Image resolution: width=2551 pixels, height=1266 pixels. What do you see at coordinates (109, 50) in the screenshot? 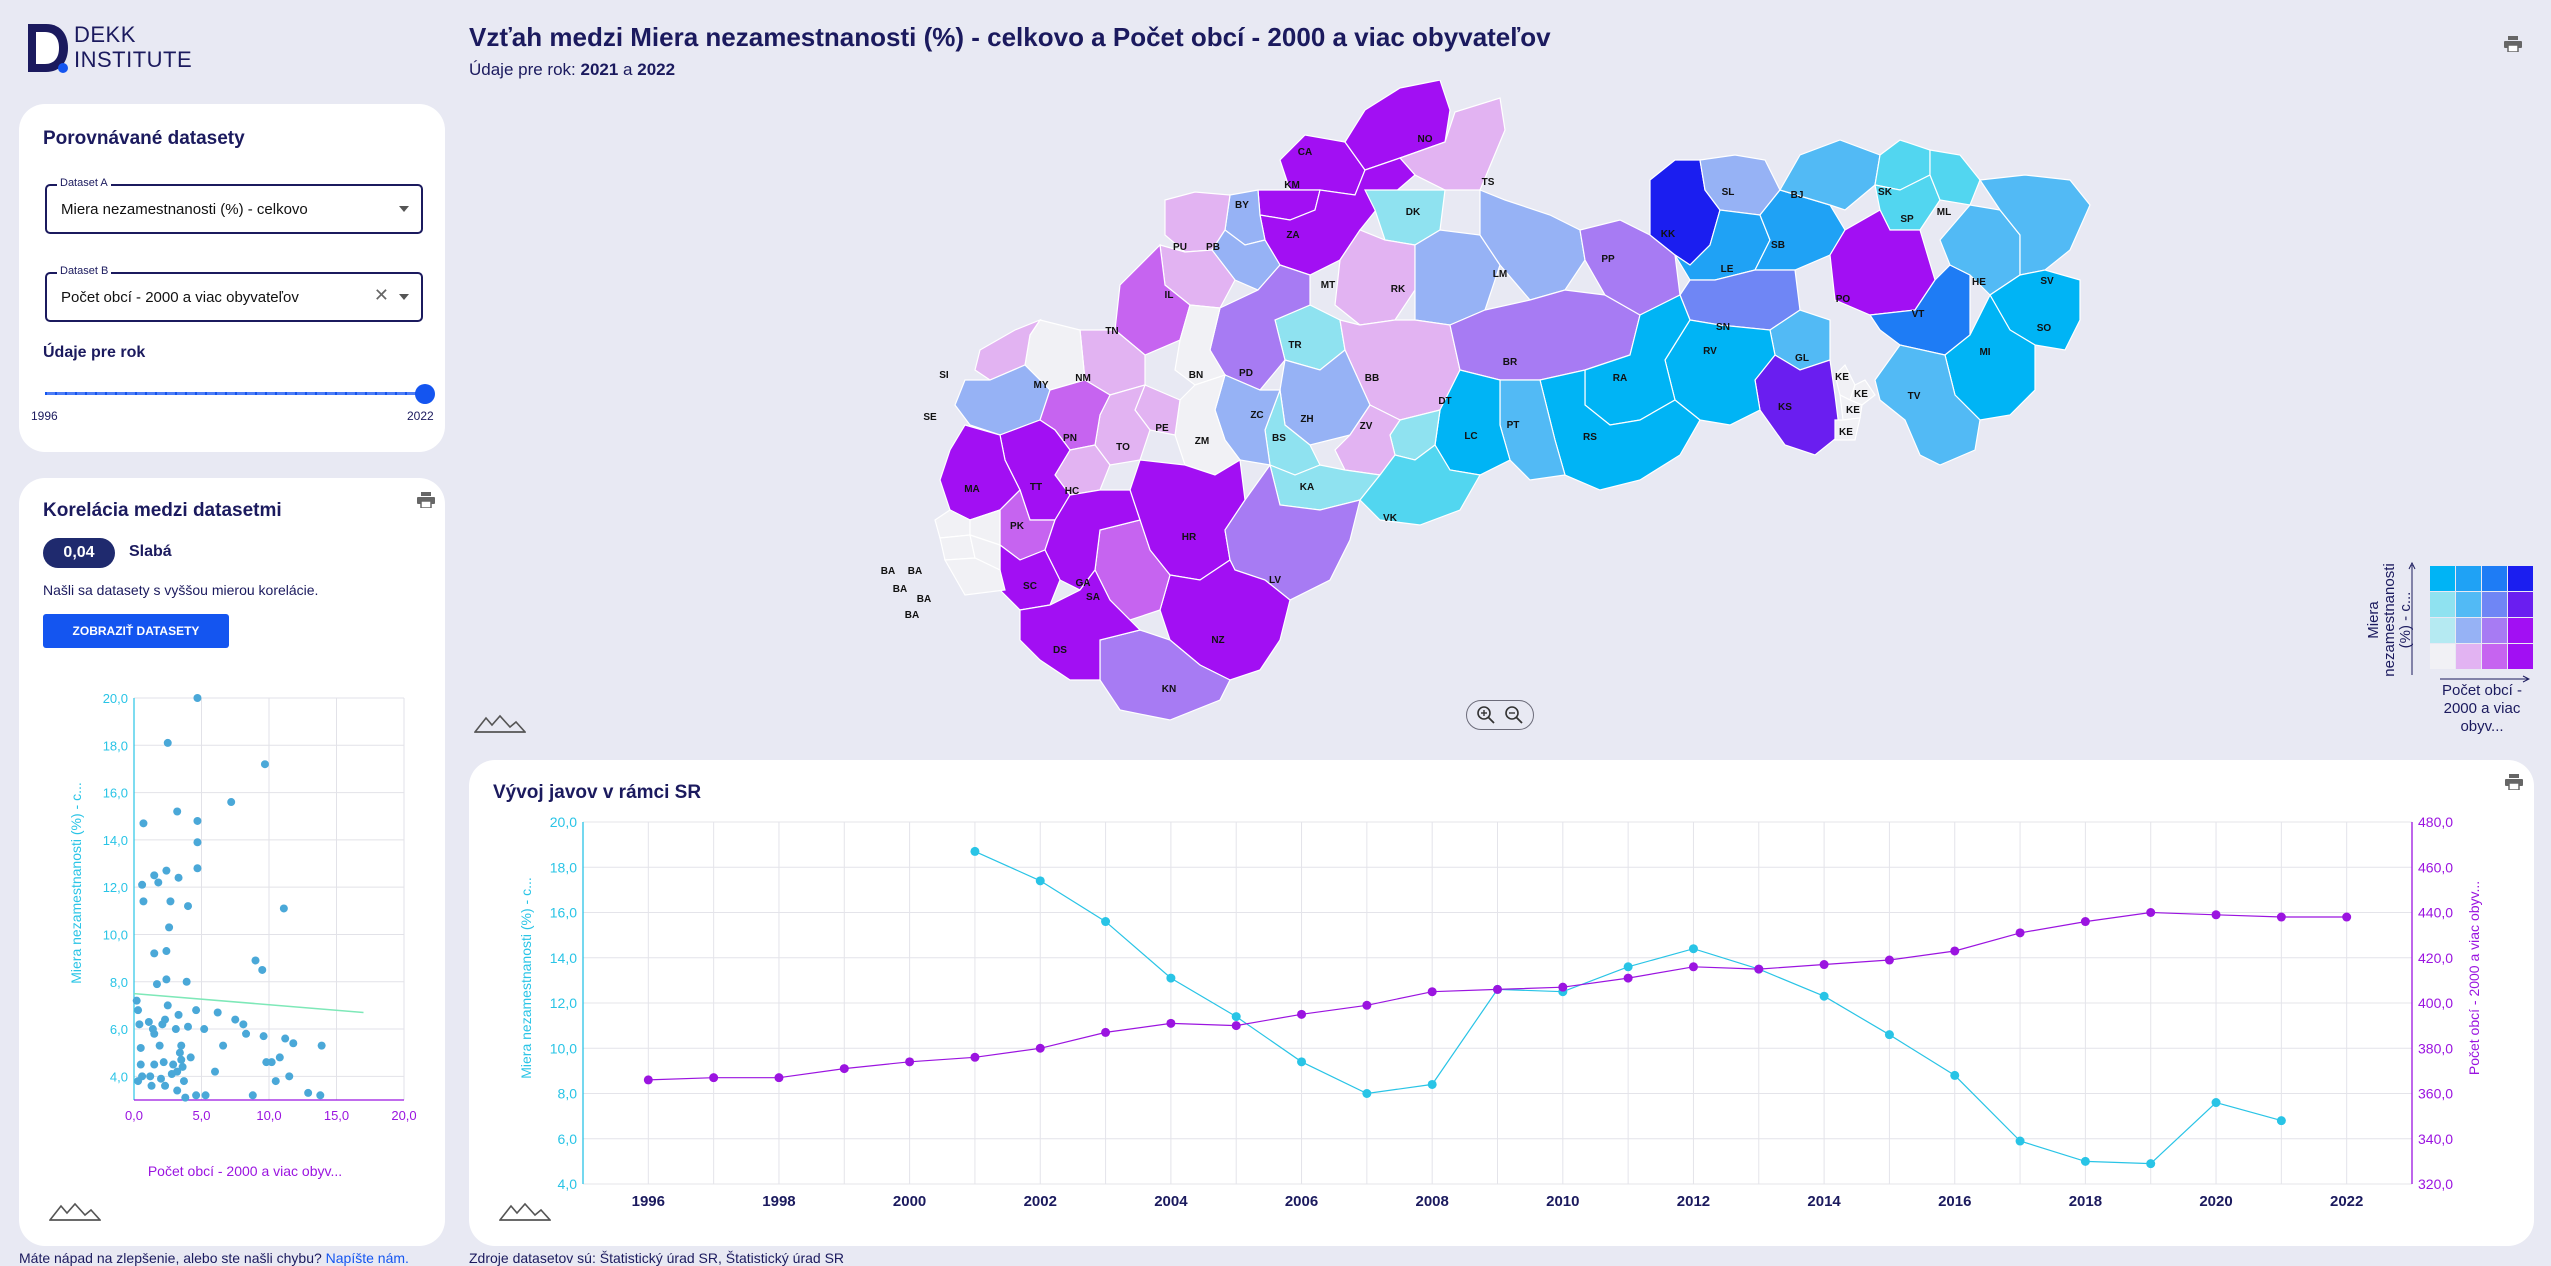
I see `logo: DEKK INSTITUTE` at bounding box center [109, 50].